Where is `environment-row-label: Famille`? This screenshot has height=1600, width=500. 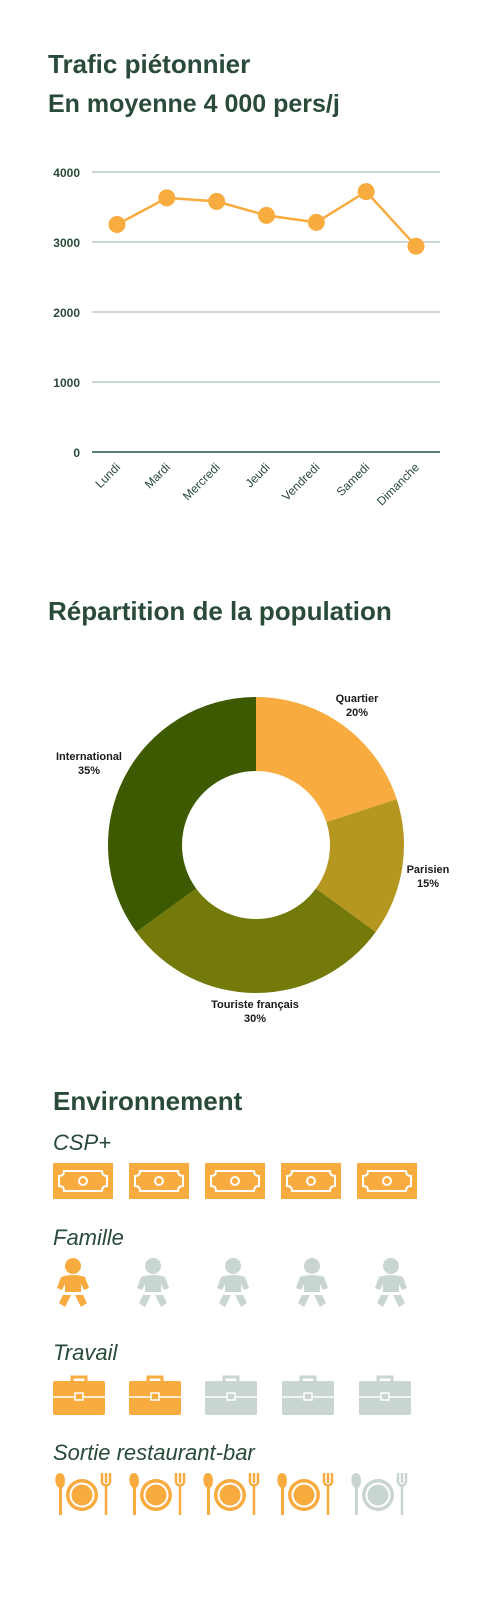 environment-row-label: Famille is located at coordinates (88, 1237).